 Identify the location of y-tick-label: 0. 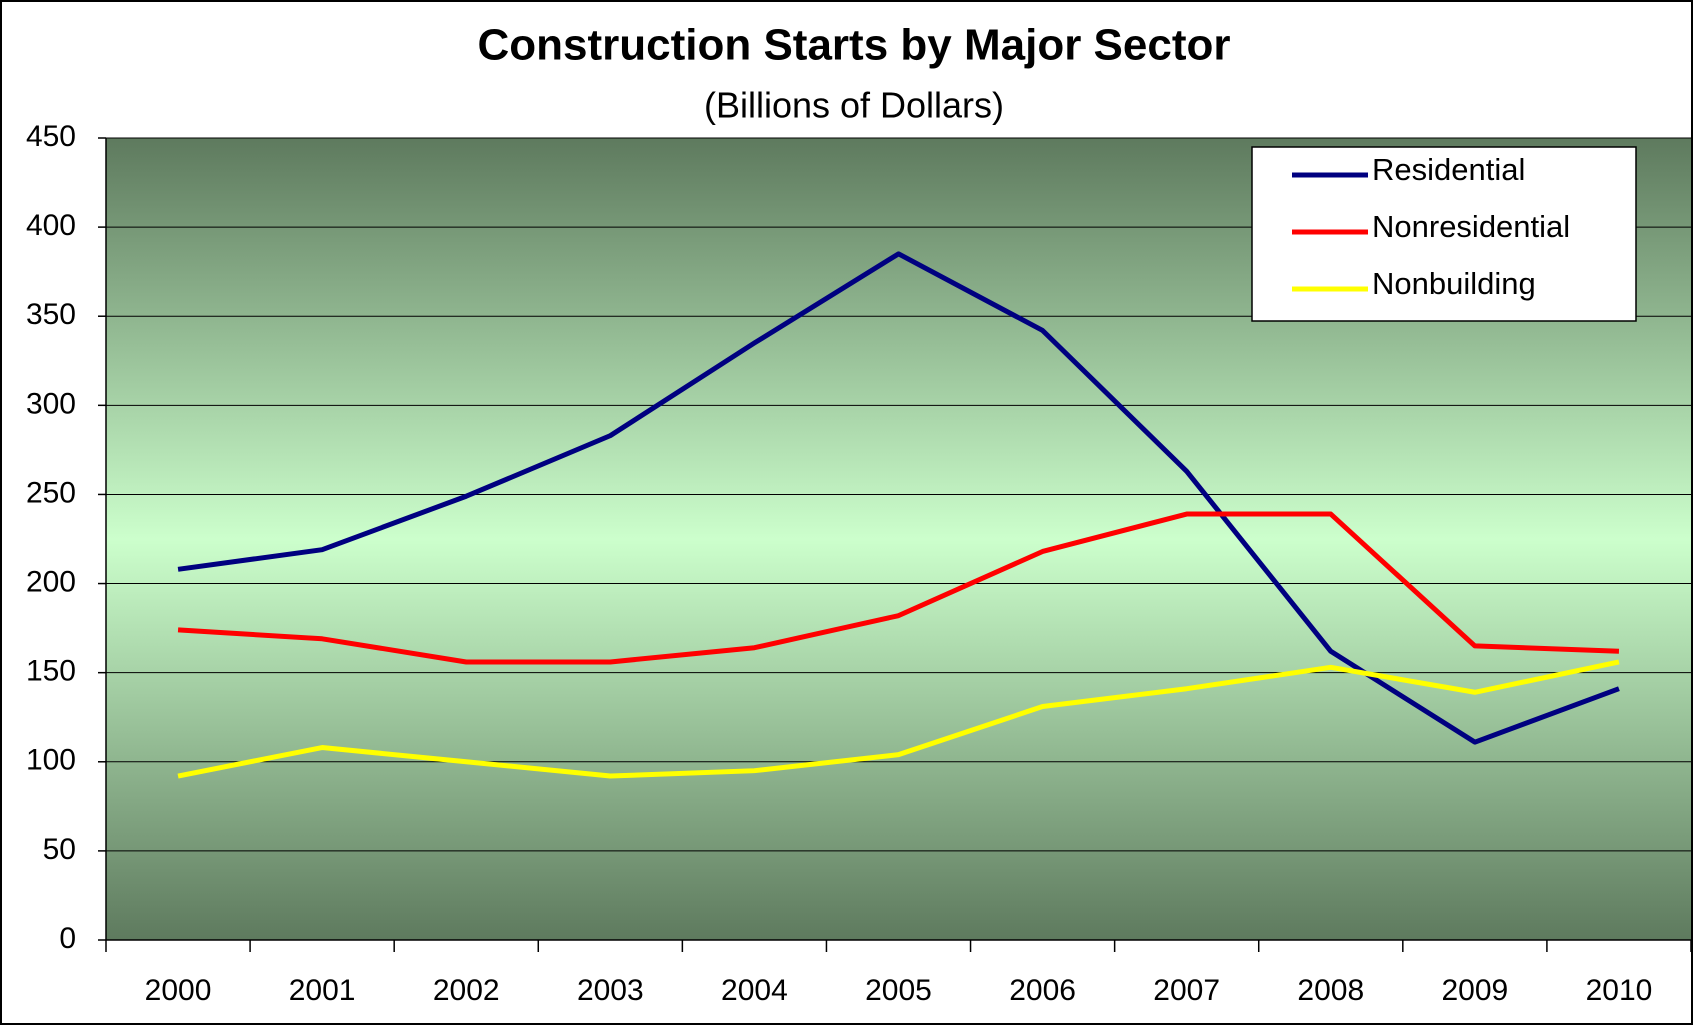
(67, 938).